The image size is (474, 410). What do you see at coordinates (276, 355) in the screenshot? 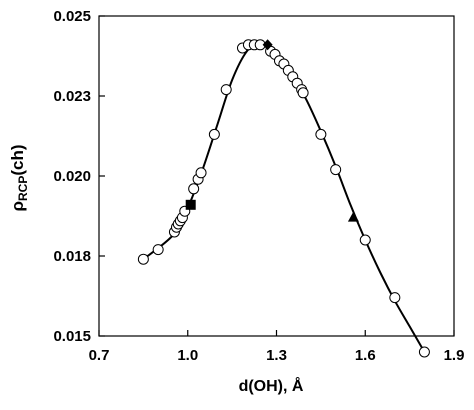
I see `x-tick-label: 1.3` at bounding box center [276, 355].